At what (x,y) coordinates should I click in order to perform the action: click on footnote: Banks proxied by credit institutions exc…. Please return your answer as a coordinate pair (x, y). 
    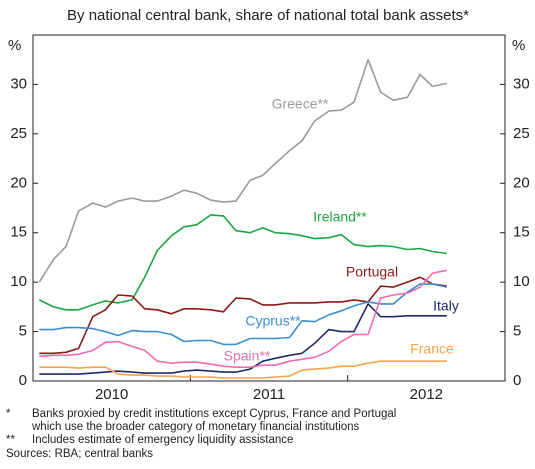
    Looking at the image, I should click on (214, 414).